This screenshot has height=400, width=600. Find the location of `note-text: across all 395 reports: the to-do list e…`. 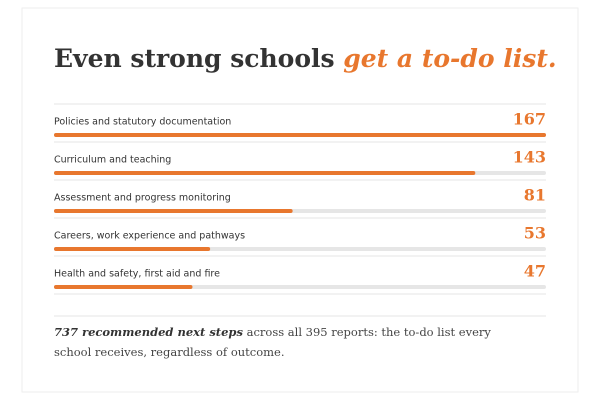

note-text: across all 395 reports: the to-do list e… is located at coordinates (272, 342).